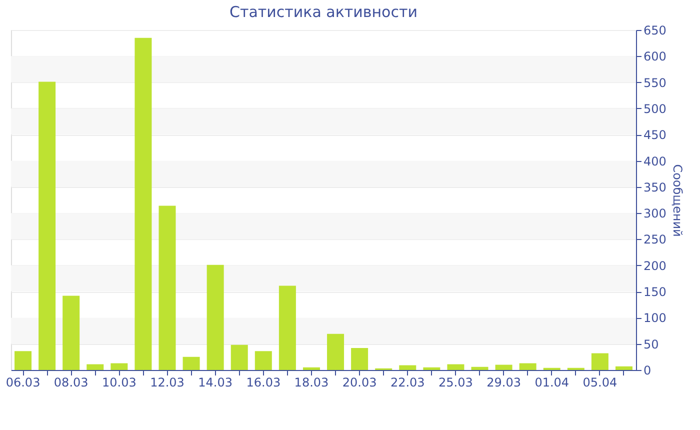  What do you see at coordinates (655, 239) in the screenshot?
I see `y-tick-label: 250` at bounding box center [655, 239].